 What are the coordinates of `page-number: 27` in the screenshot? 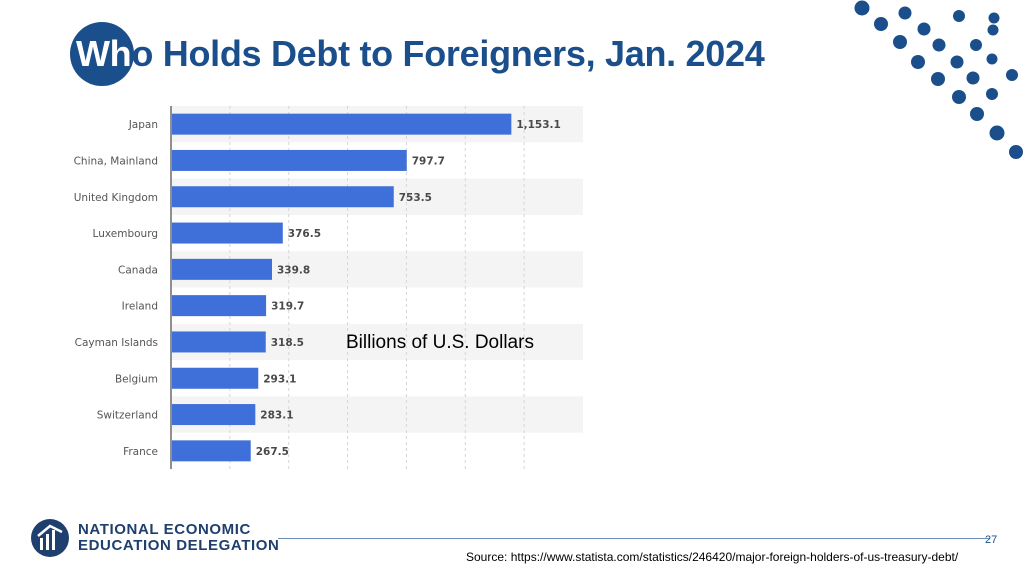 It's located at (991, 540).